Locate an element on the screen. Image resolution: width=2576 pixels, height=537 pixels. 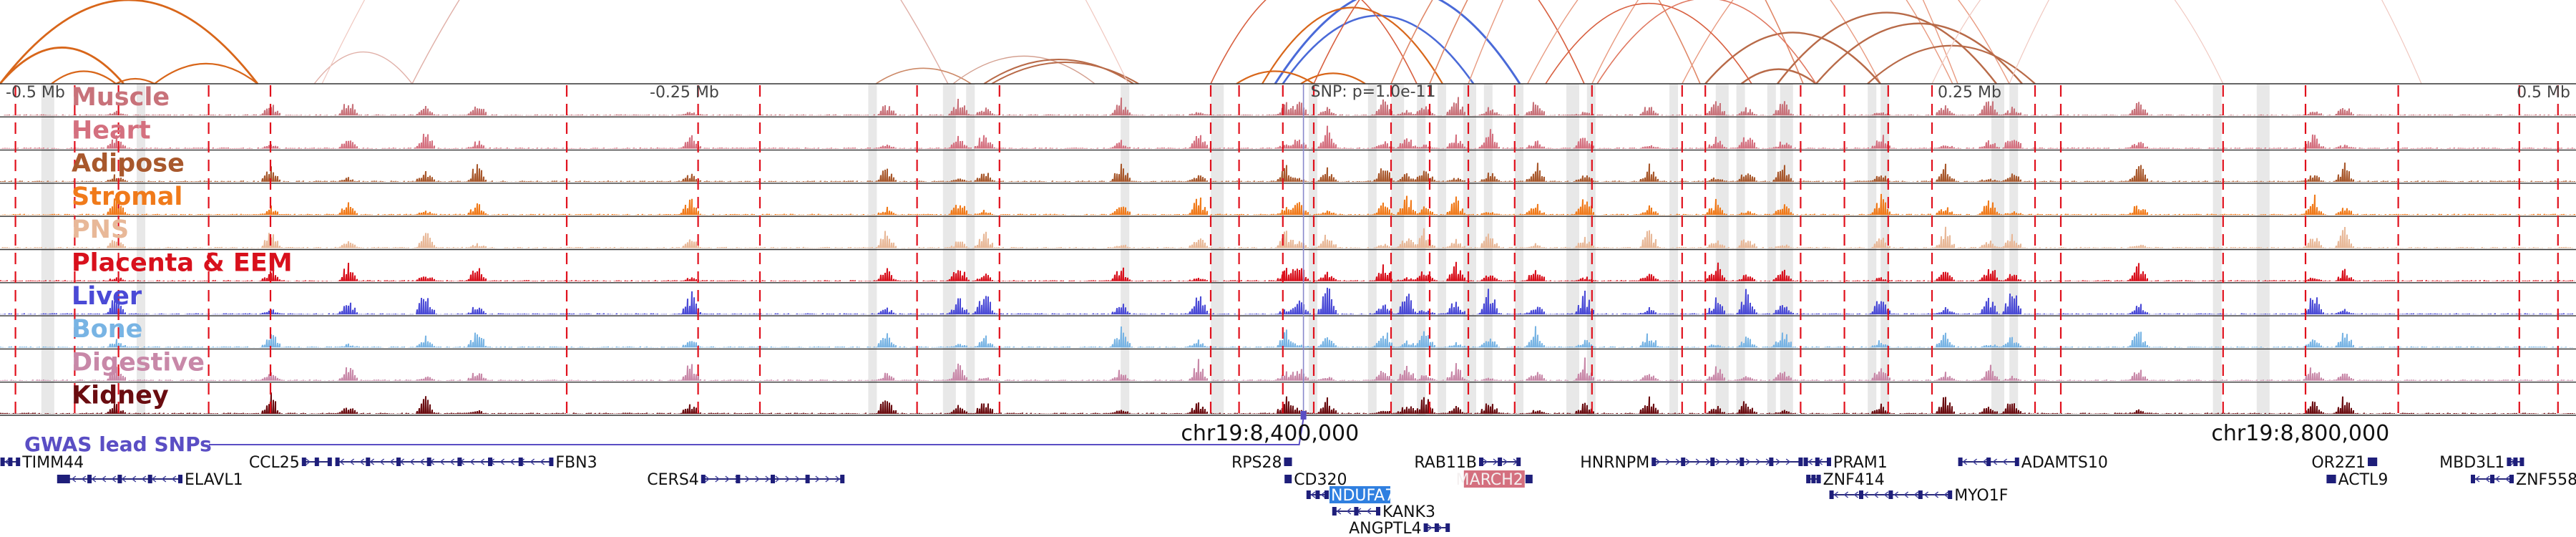
coordinate-label: chr19:8,800,000 is located at coordinates (2300, 433).